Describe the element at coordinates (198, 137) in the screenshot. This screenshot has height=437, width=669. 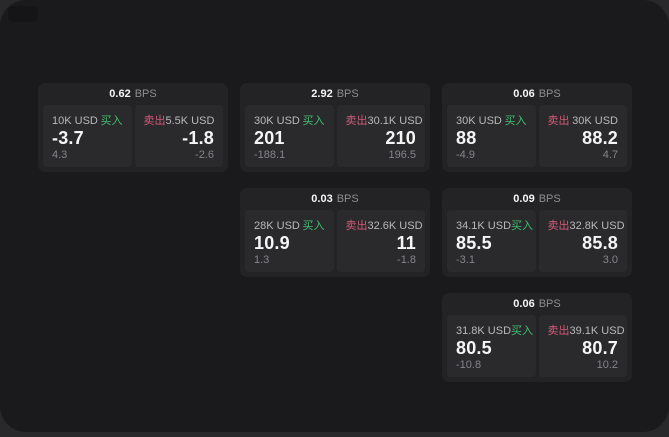
I see `sell-price: -1.8` at that location.